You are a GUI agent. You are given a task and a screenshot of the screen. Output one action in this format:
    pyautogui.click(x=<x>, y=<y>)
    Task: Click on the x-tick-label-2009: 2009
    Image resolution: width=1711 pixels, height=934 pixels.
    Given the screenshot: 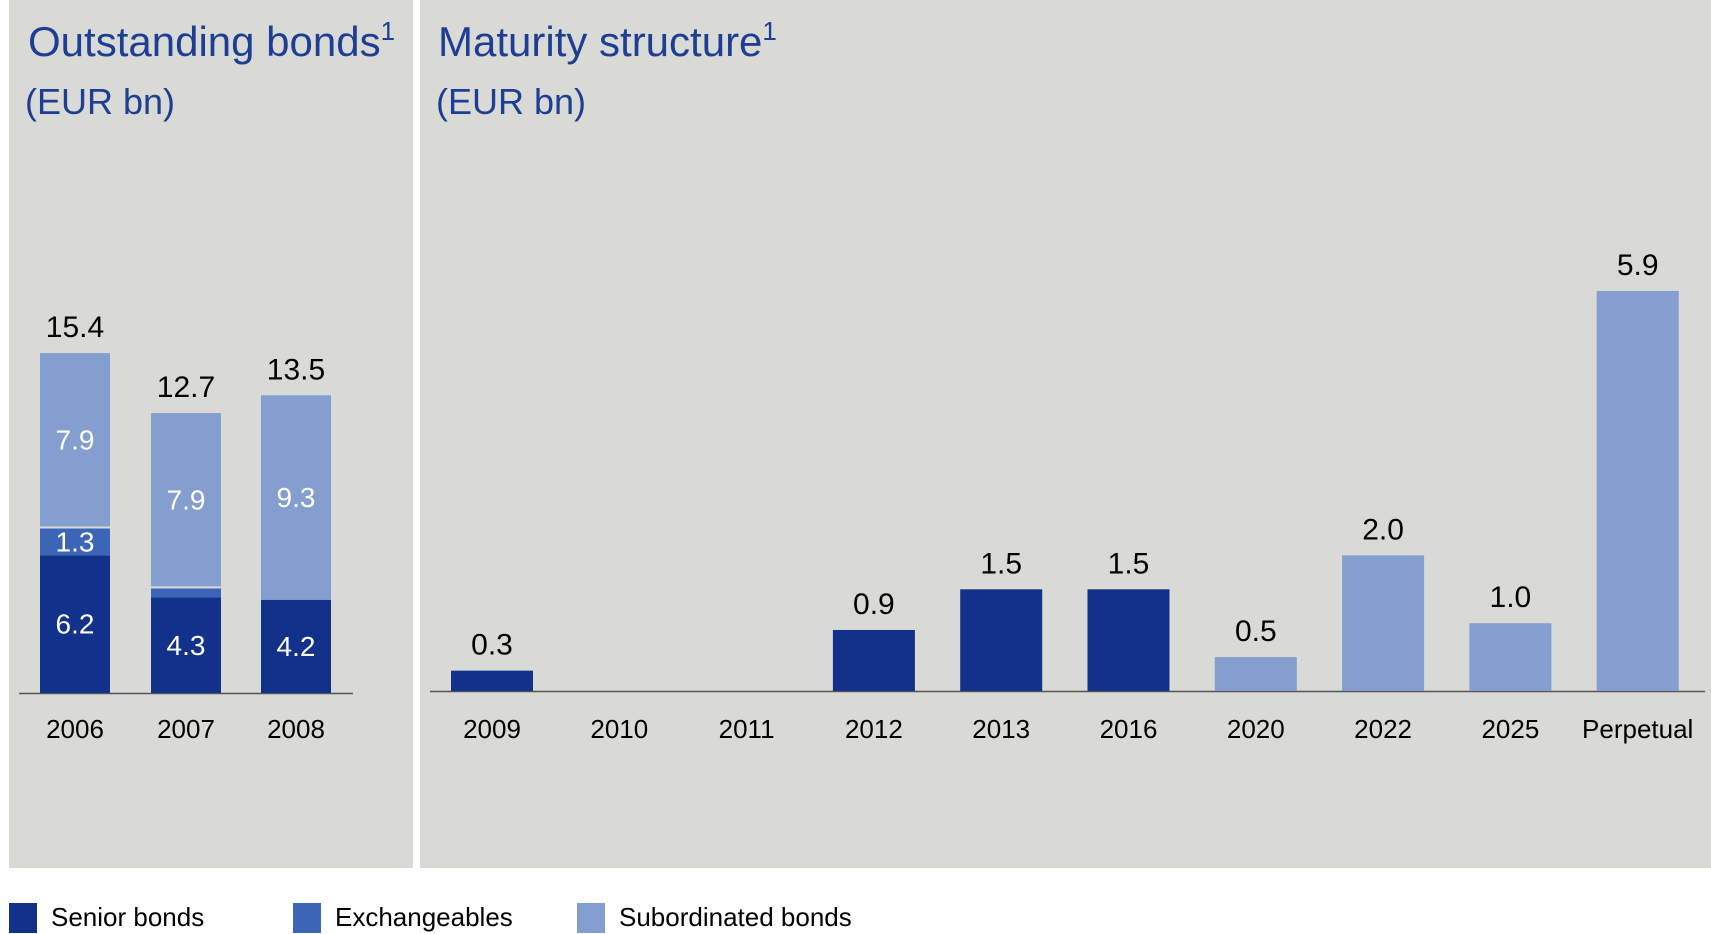 What is the action you would take?
    pyautogui.click(x=492, y=729)
    